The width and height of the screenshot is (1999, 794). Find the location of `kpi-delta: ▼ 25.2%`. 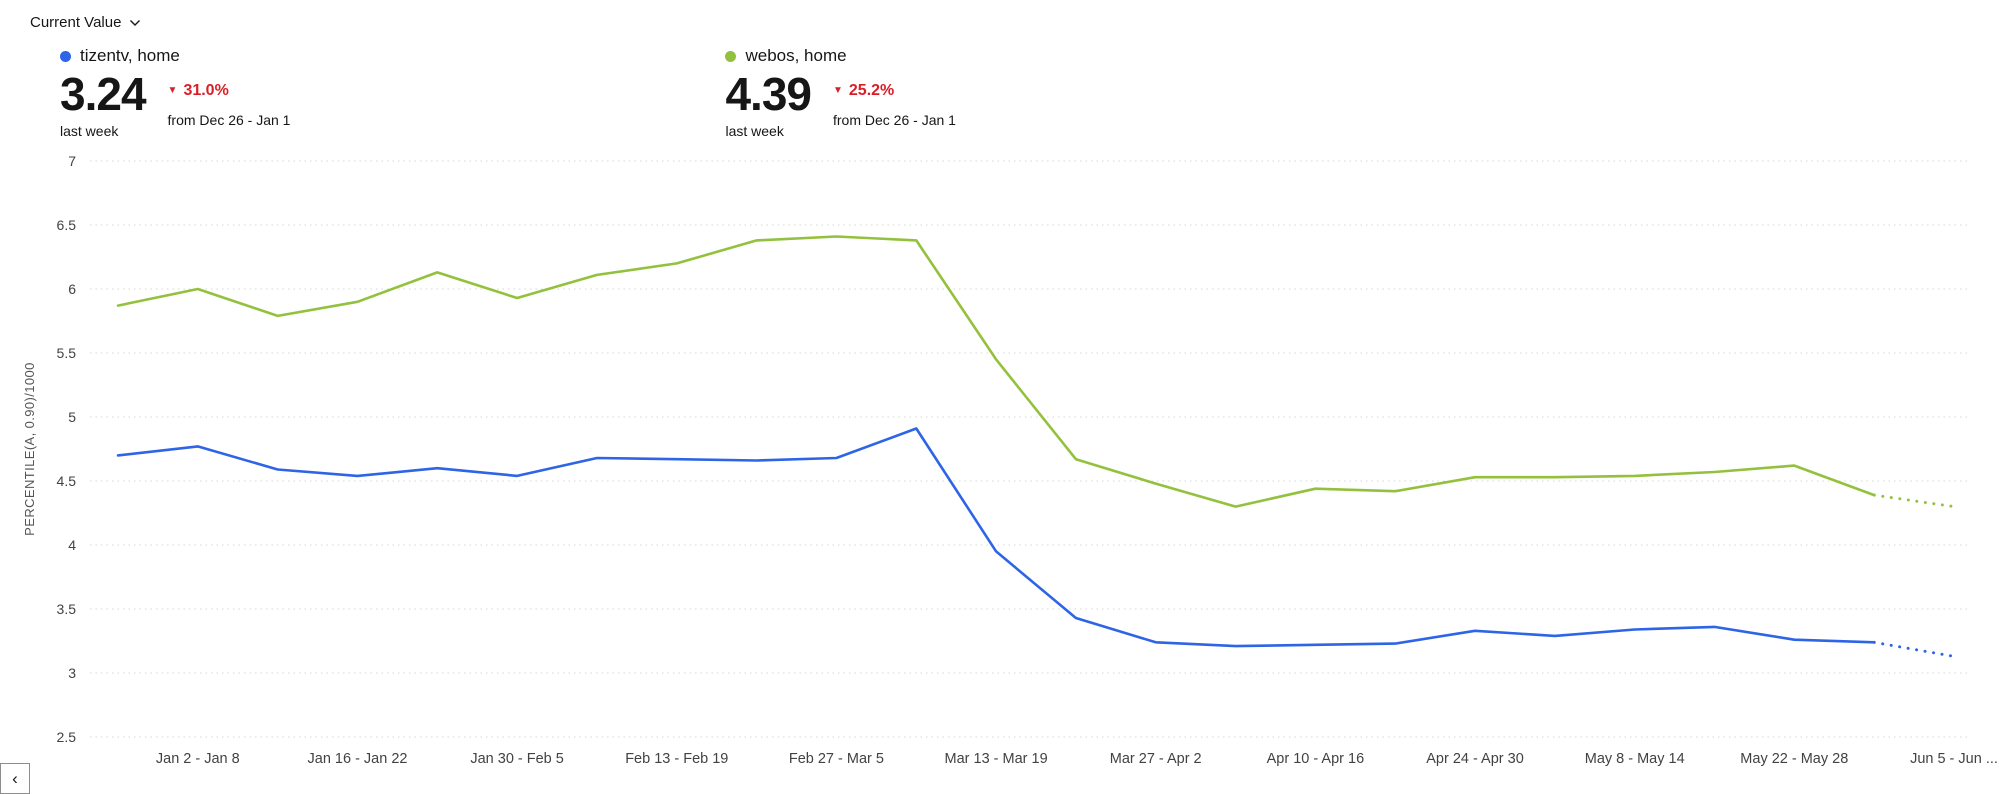

kpi-delta: ▼ 25.2% is located at coordinates (894, 91).